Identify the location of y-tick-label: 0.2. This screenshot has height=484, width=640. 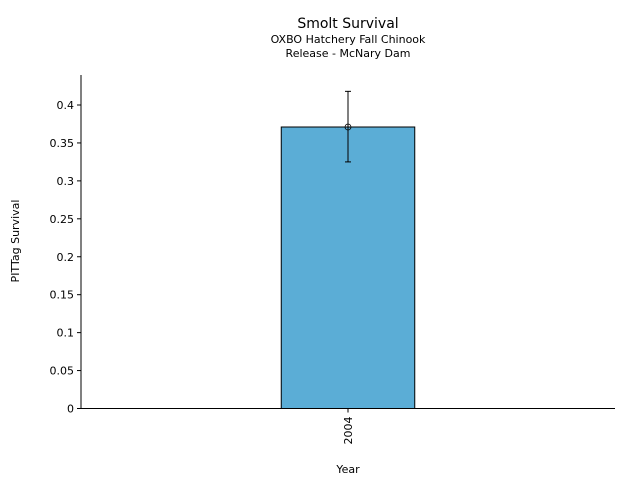
(66, 257).